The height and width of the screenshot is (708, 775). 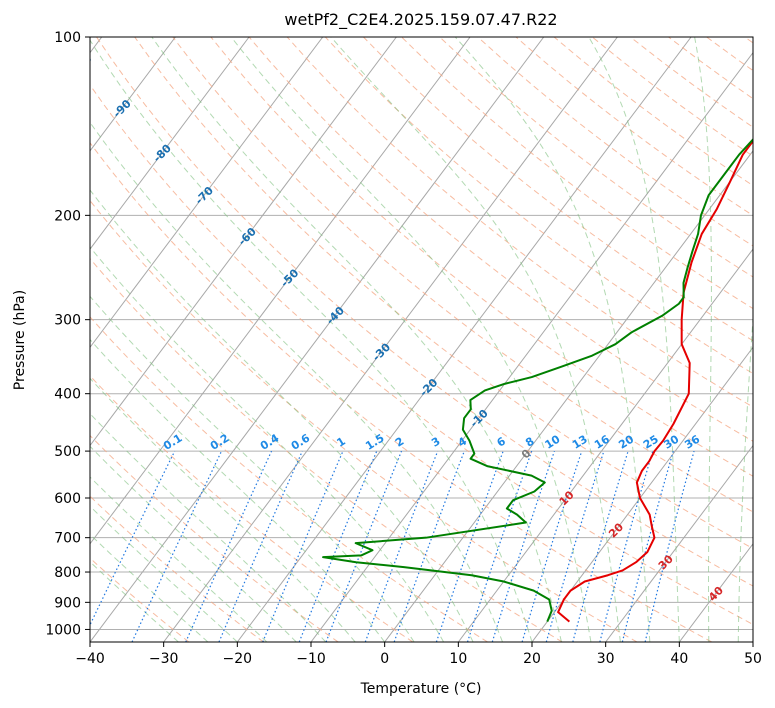 I want to click on x-tick-label: 50, so click(x=753, y=659).